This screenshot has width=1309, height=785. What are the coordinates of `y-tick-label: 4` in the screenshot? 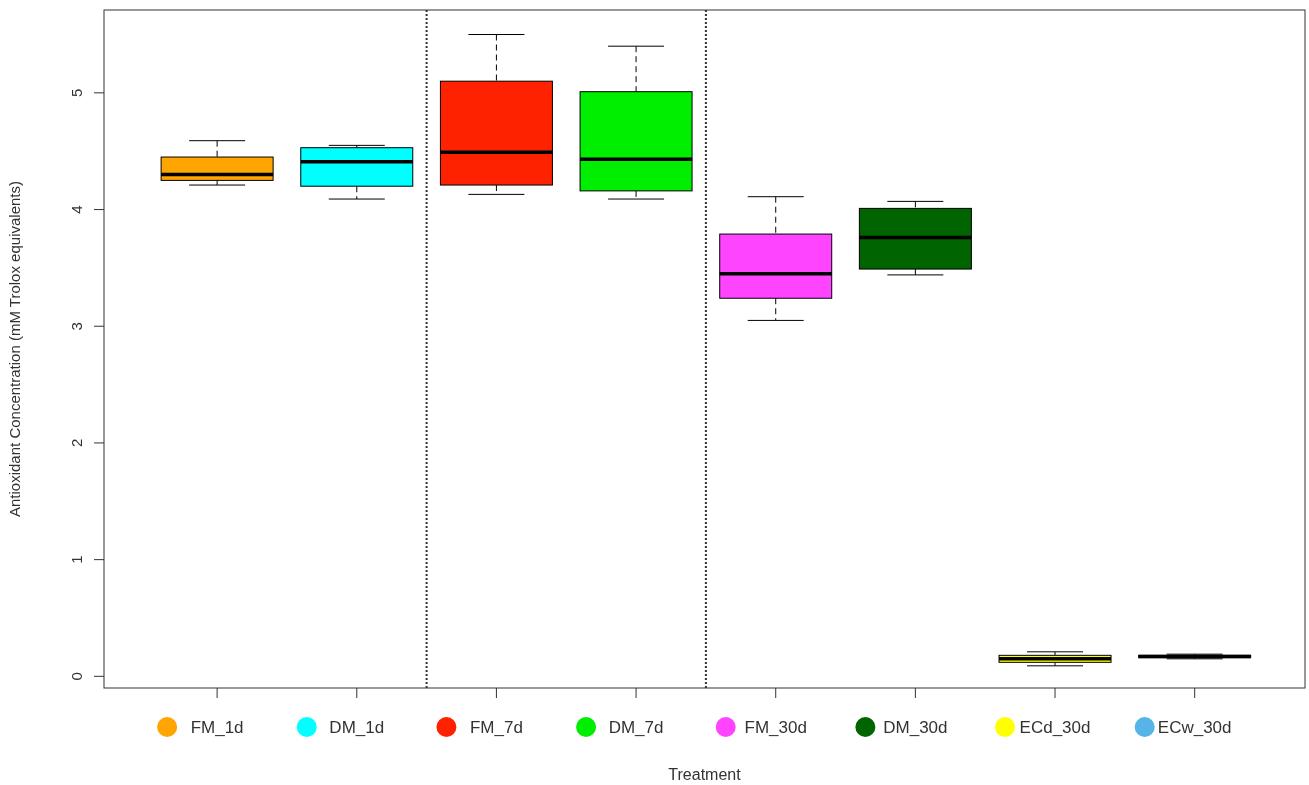 It's located at (76, 209).